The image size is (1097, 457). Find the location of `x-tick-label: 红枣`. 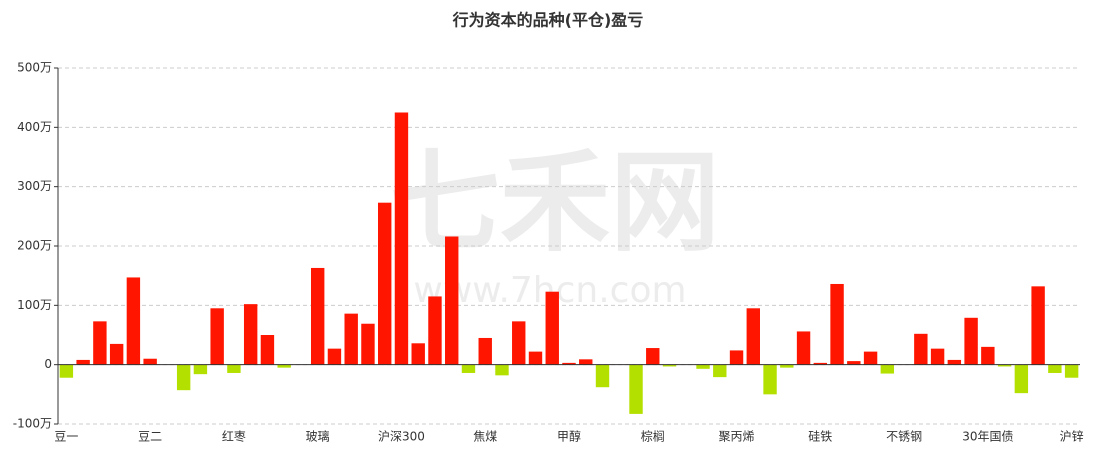

x-tick-label: 红枣 is located at coordinates (234, 436).